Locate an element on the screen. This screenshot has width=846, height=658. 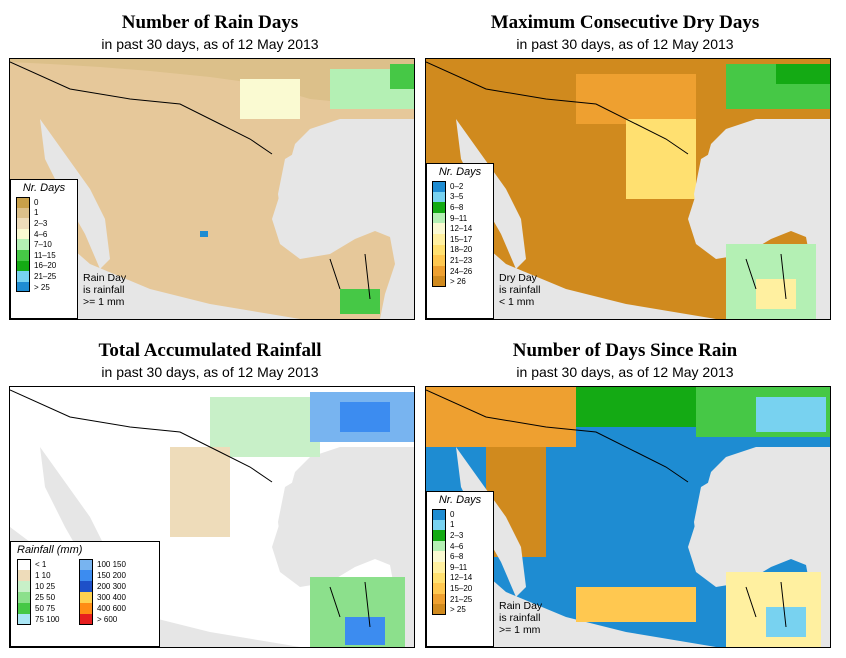
legend-label: 15–17 is located at coordinates (461, 239).